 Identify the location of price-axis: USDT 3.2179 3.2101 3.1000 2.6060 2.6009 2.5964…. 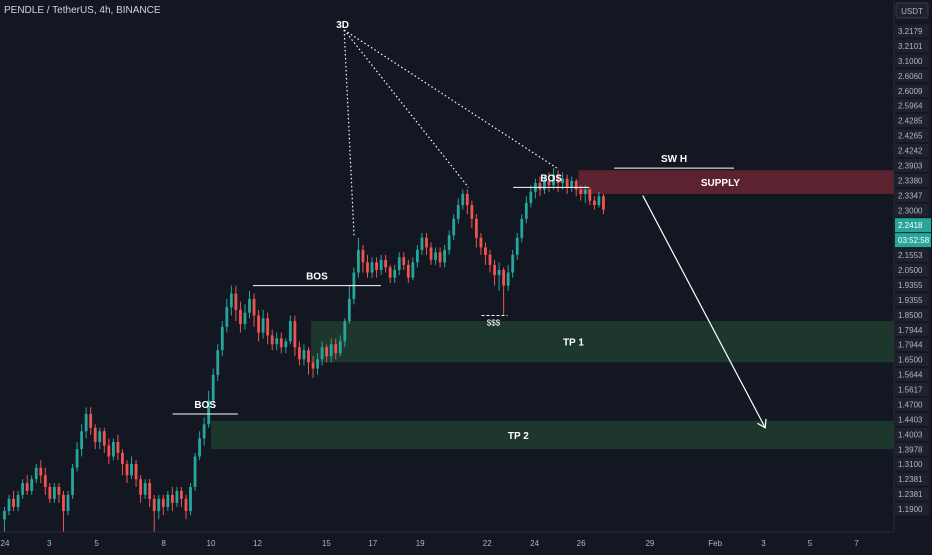
(912, 275).